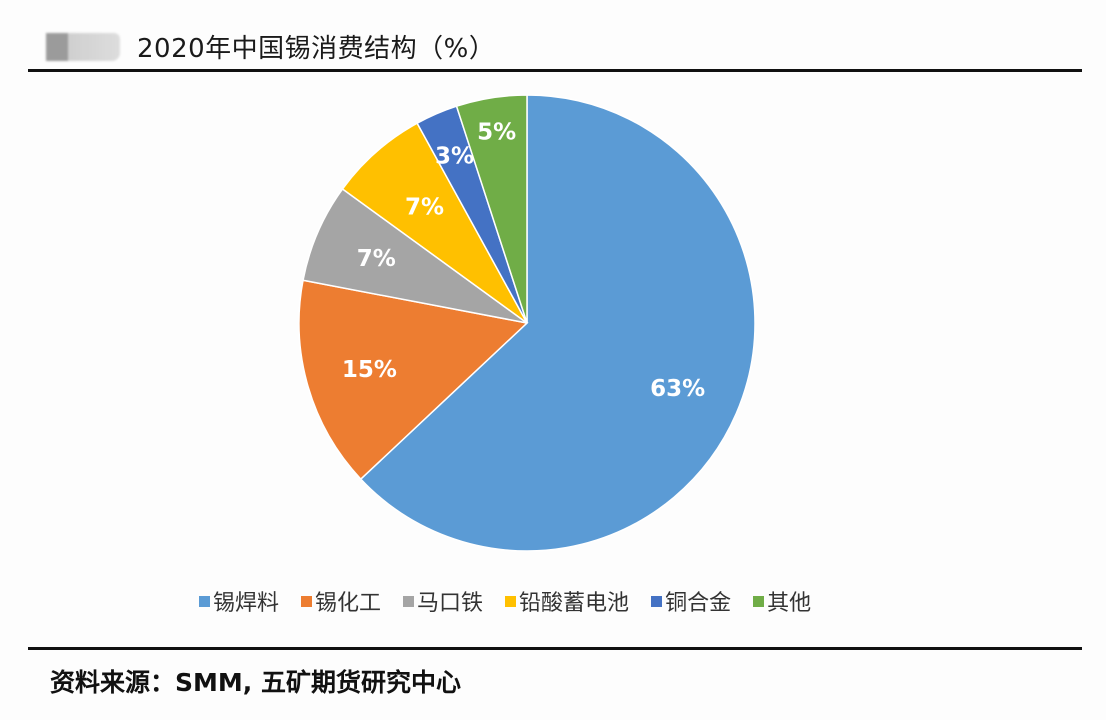  What do you see at coordinates (348, 603) in the screenshot?
I see `legend-label: 锡化工` at bounding box center [348, 603].